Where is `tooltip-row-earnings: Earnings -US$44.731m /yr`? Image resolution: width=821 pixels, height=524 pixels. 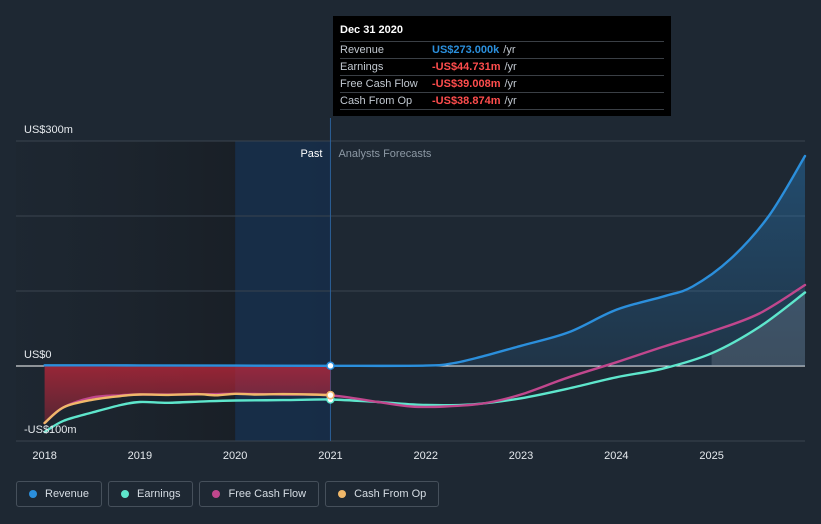
tooltip-row-earnings: Earnings -US$44.731m /yr is located at coordinates (502, 66).